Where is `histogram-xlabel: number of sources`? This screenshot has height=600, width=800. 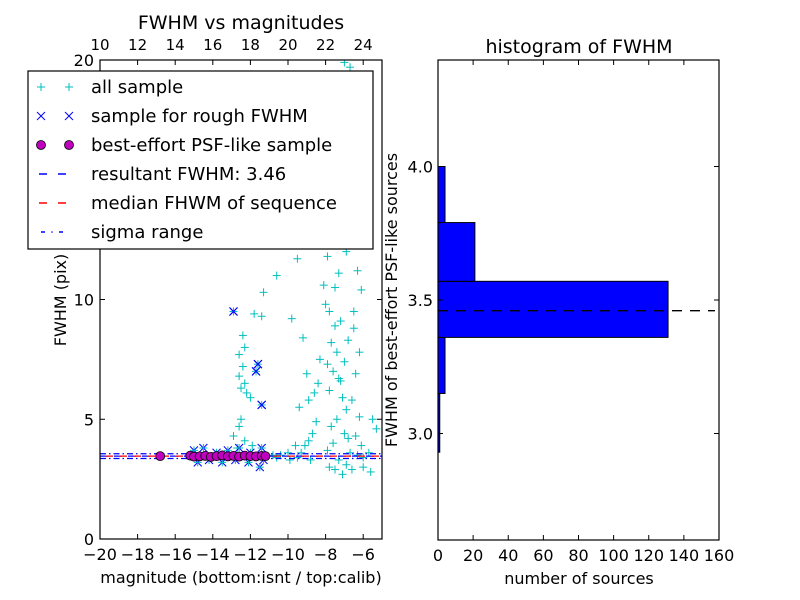
histogram-xlabel: number of sources is located at coordinates (579, 578).